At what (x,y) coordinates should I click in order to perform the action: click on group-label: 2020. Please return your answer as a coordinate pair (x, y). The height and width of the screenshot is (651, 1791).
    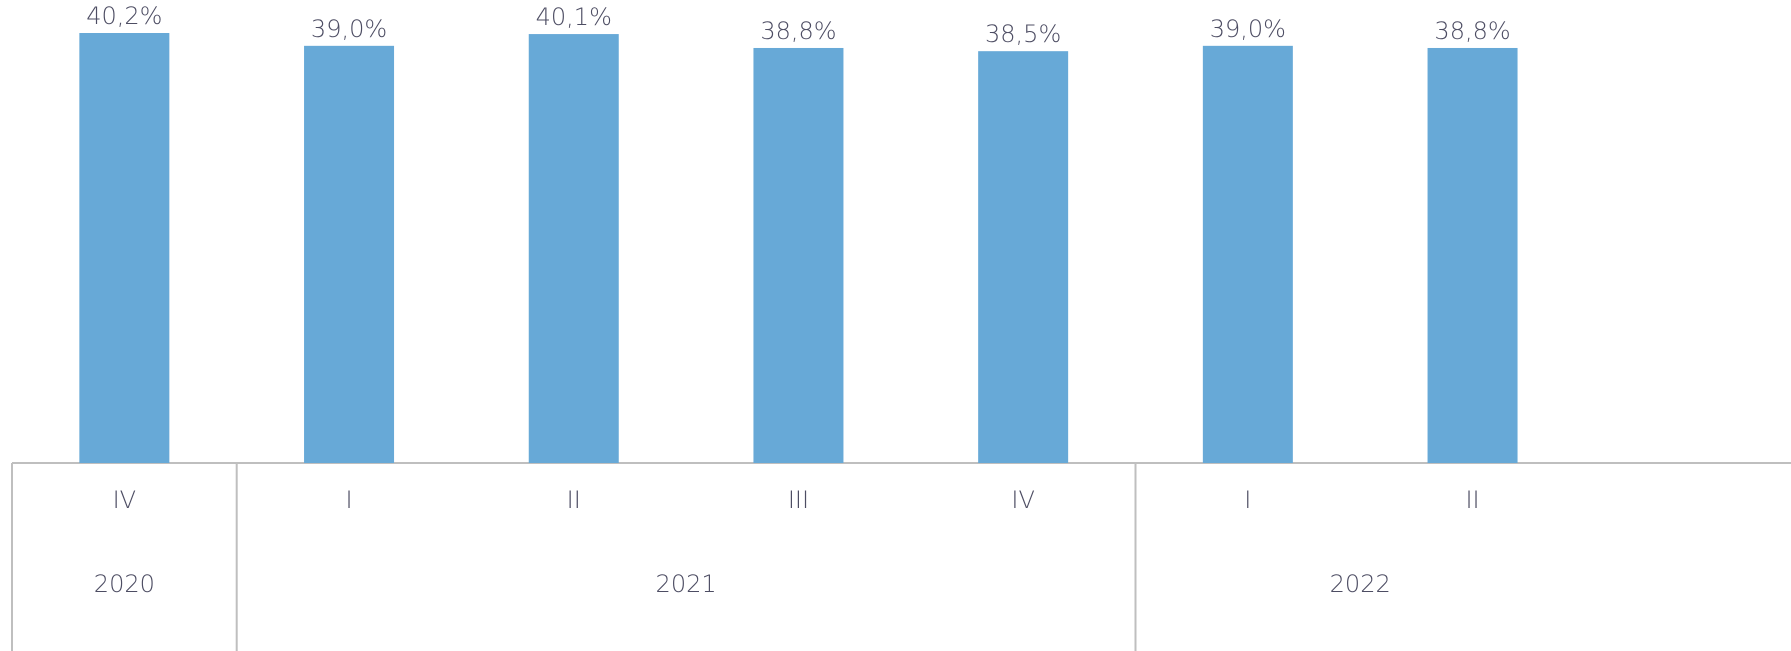
    Looking at the image, I should click on (124, 584).